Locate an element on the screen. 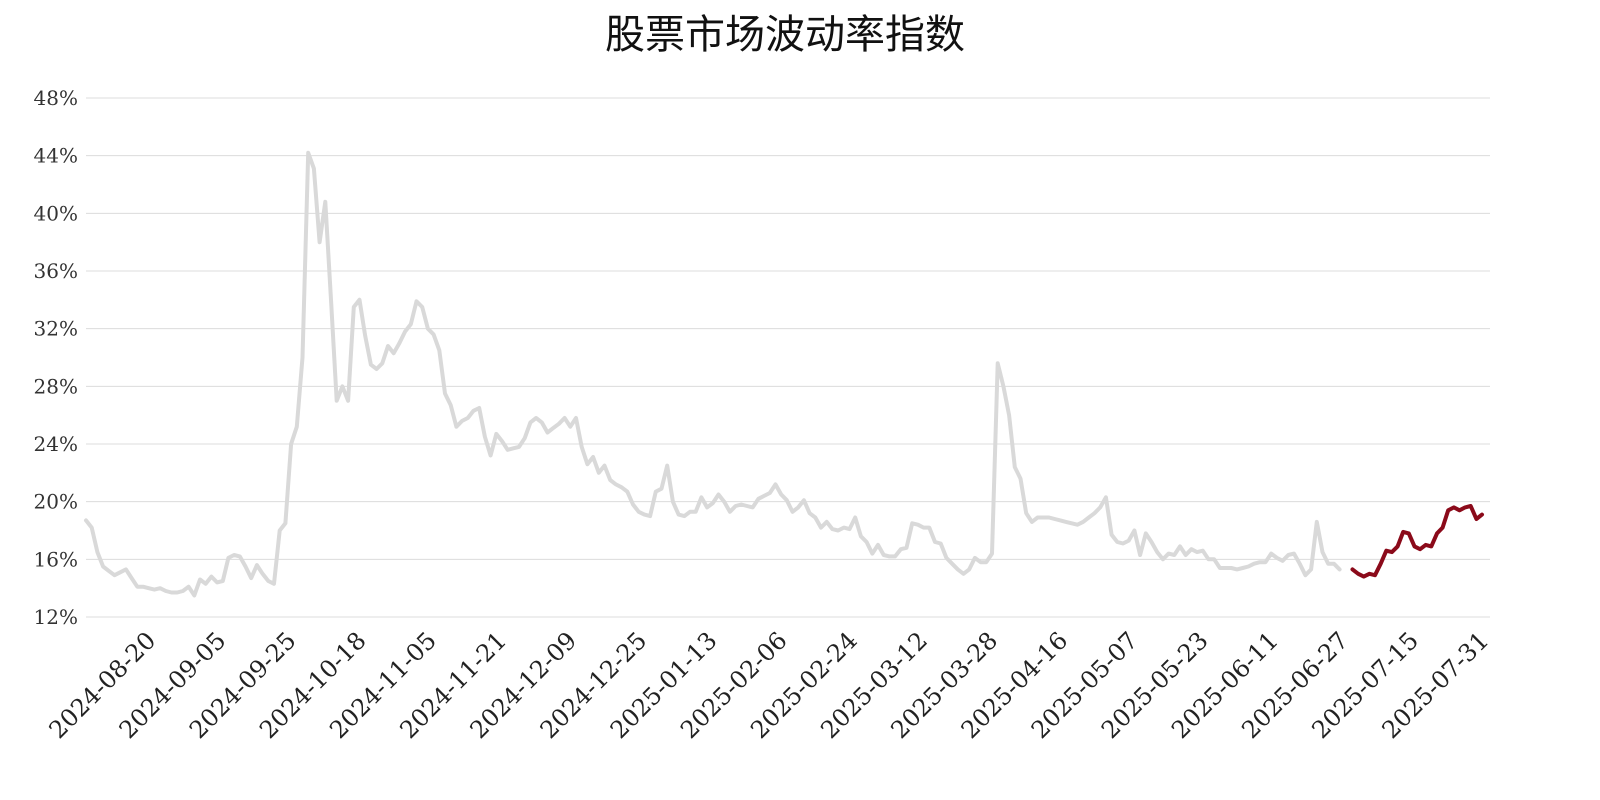  y-tick-label: 40% is located at coordinates (56, 213).